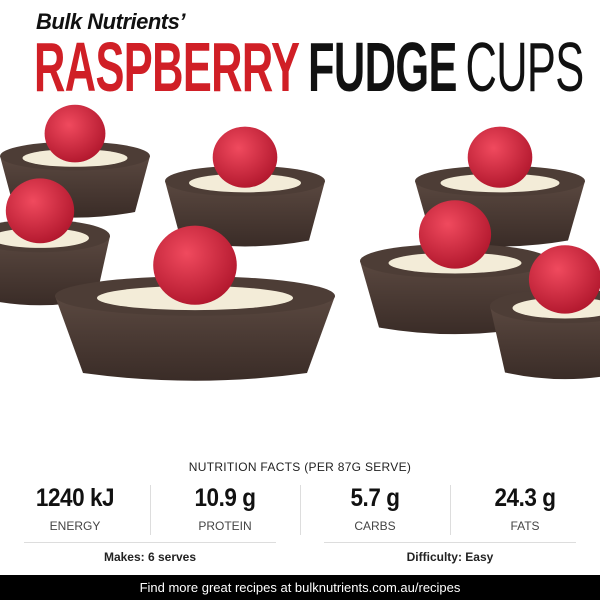  I want to click on protein-value: 10.9 g, so click(225, 498).